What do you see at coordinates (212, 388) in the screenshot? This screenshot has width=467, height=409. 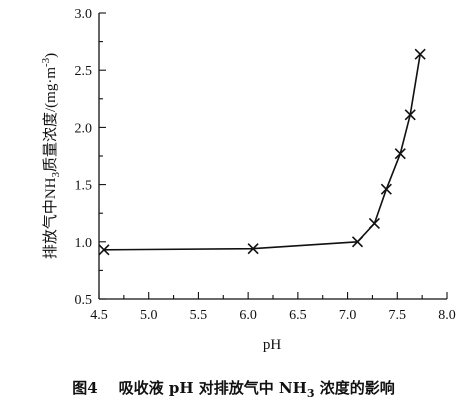 I see `caption-text-before: 吸收液 pH 对排放气中 NH` at bounding box center [212, 388].